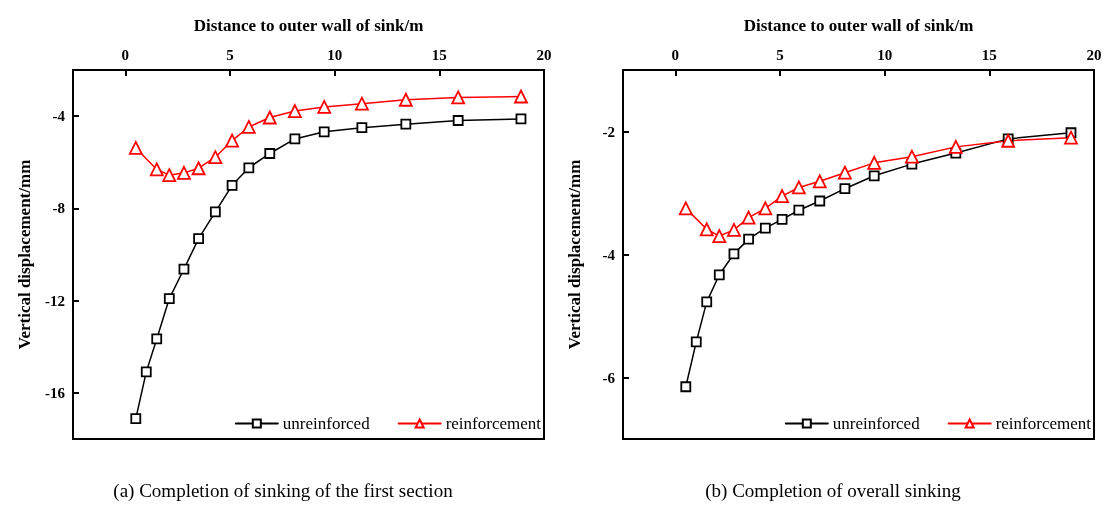 The height and width of the screenshot is (513, 1117). I want to click on y-tick-label: -12, so click(55, 300).